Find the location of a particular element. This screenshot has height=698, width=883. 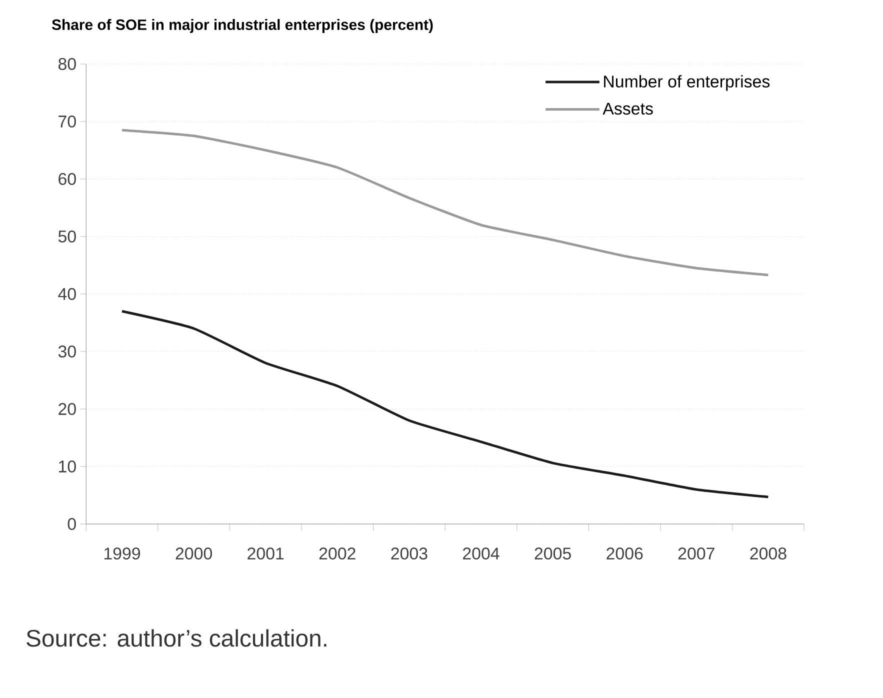

x-tick-label: 2002 is located at coordinates (337, 554).